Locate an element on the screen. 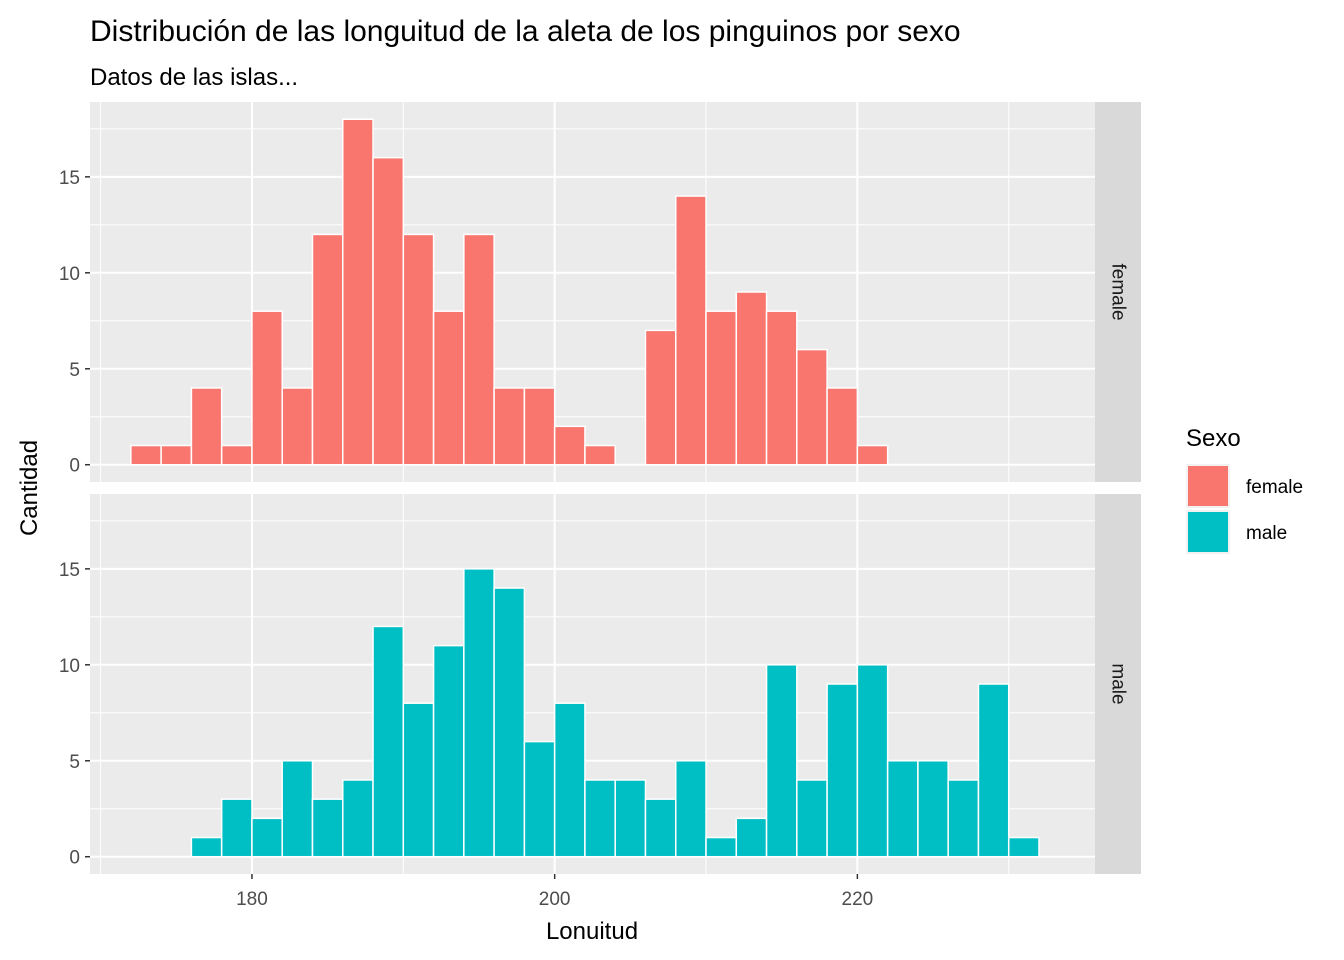 The height and width of the screenshot is (960, 1344). facet-strip-label: male is located at coordinates (1118, 683).